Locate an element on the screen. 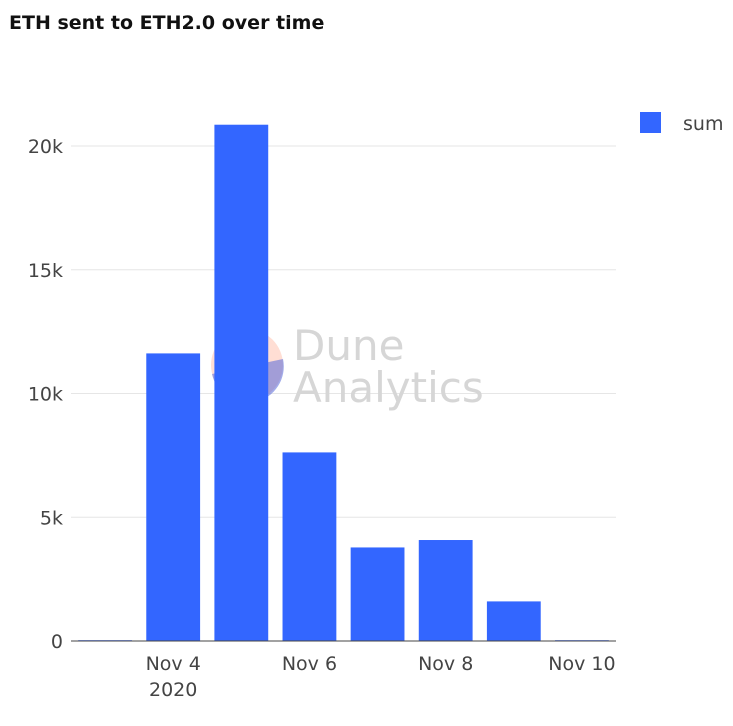  y-tick-label: 10k is located at coordinates (45, 395).